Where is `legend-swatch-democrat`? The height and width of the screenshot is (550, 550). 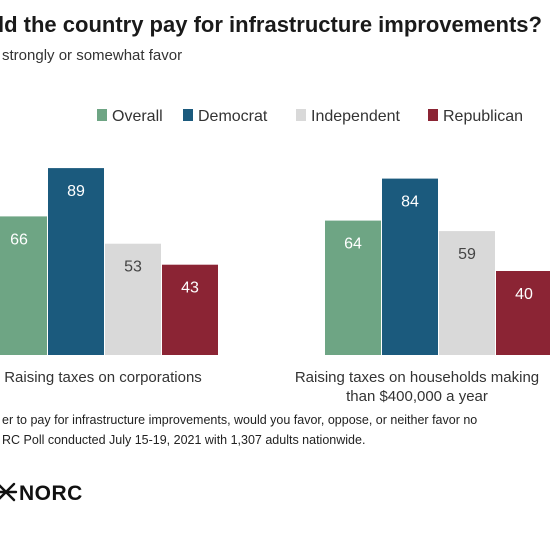
legend-swatch-democrat is located at coordinates (188, 115).